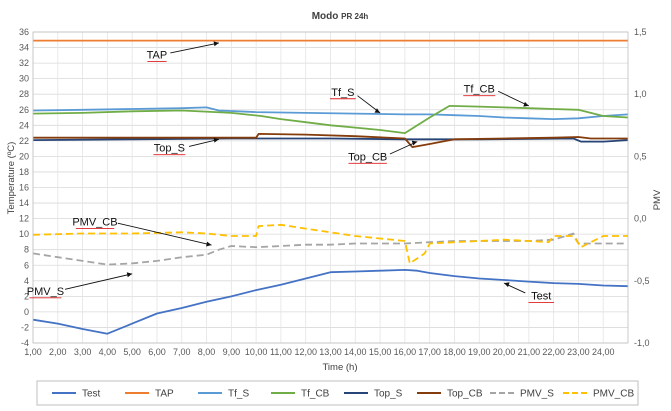 The image size is (671, 411). Describe the element at coordinates (281, 352) in the screenshot. I see `x-tick-label: 11,00` at that location.